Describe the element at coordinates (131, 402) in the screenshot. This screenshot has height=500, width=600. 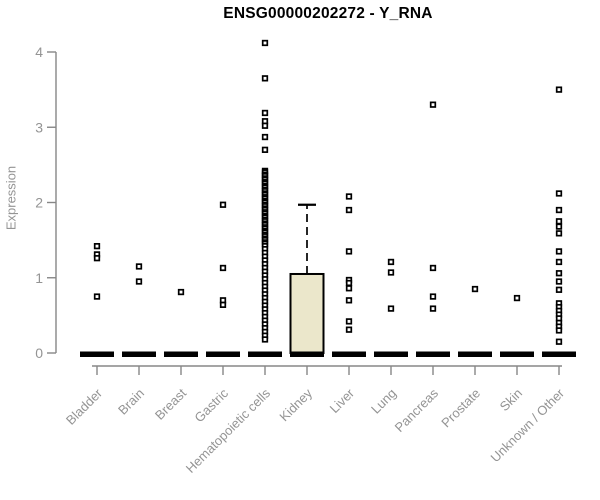
I see `x-axis-category-label: Brain` at that location.